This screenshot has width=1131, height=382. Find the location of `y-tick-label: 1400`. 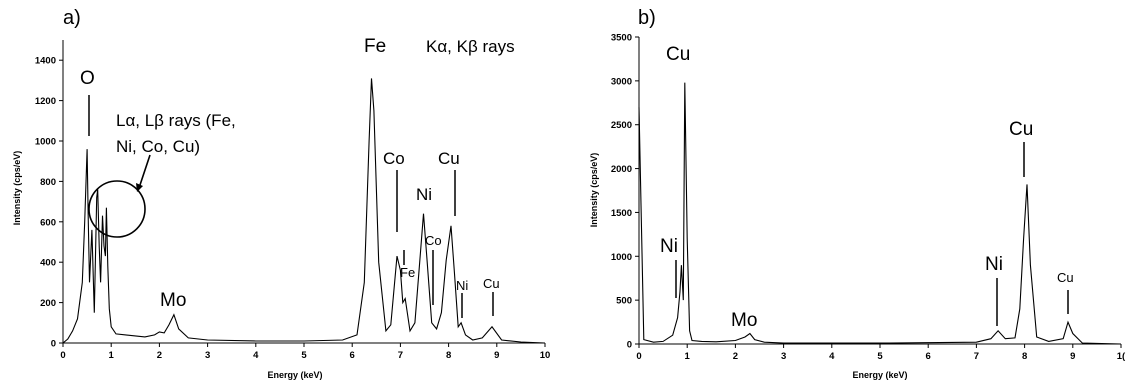

y-tick-label: 1400 is located at coordinates (45, 61).